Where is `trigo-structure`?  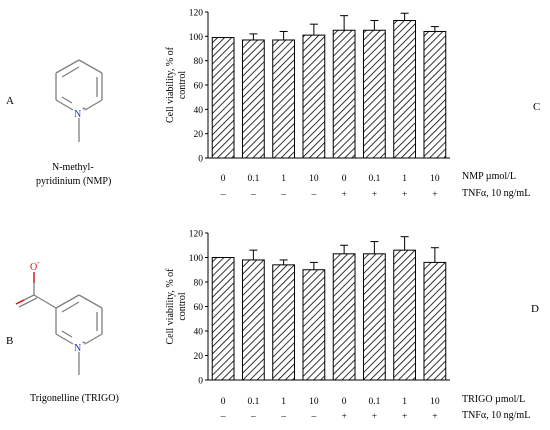 trigo-structure is located at coordinates (59, 323).